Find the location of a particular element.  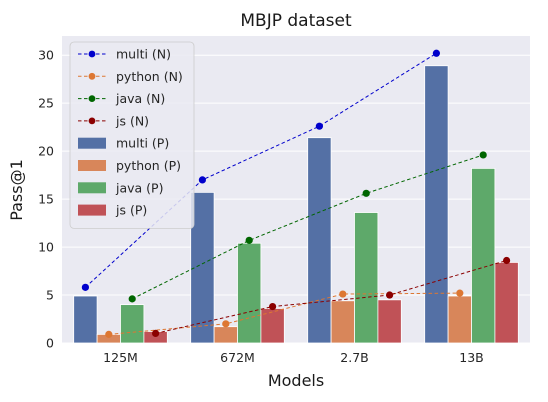

y-tick-label: 25 is located at coordinates (46, 103).